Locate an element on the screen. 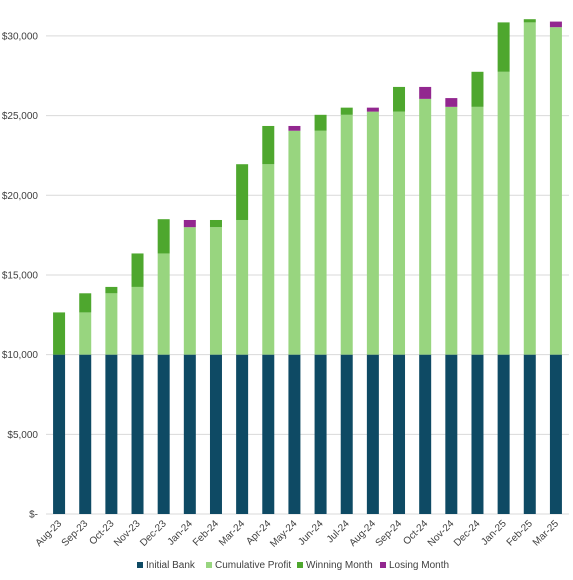 This screenshot has height=580, width=573. legend-label: Winning Month is located at coordinates (339, 565).